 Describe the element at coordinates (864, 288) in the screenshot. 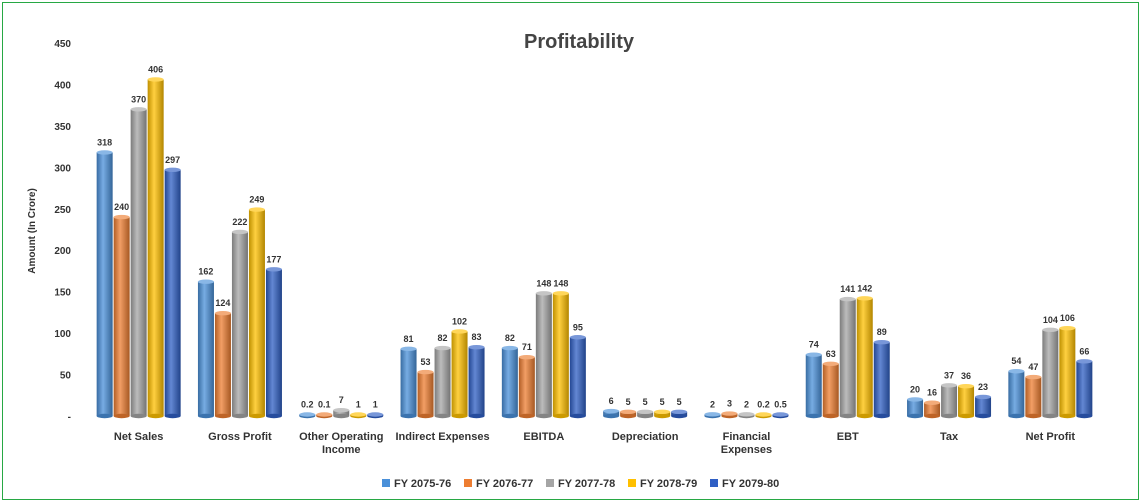

I see `data-label: 142` at that location.